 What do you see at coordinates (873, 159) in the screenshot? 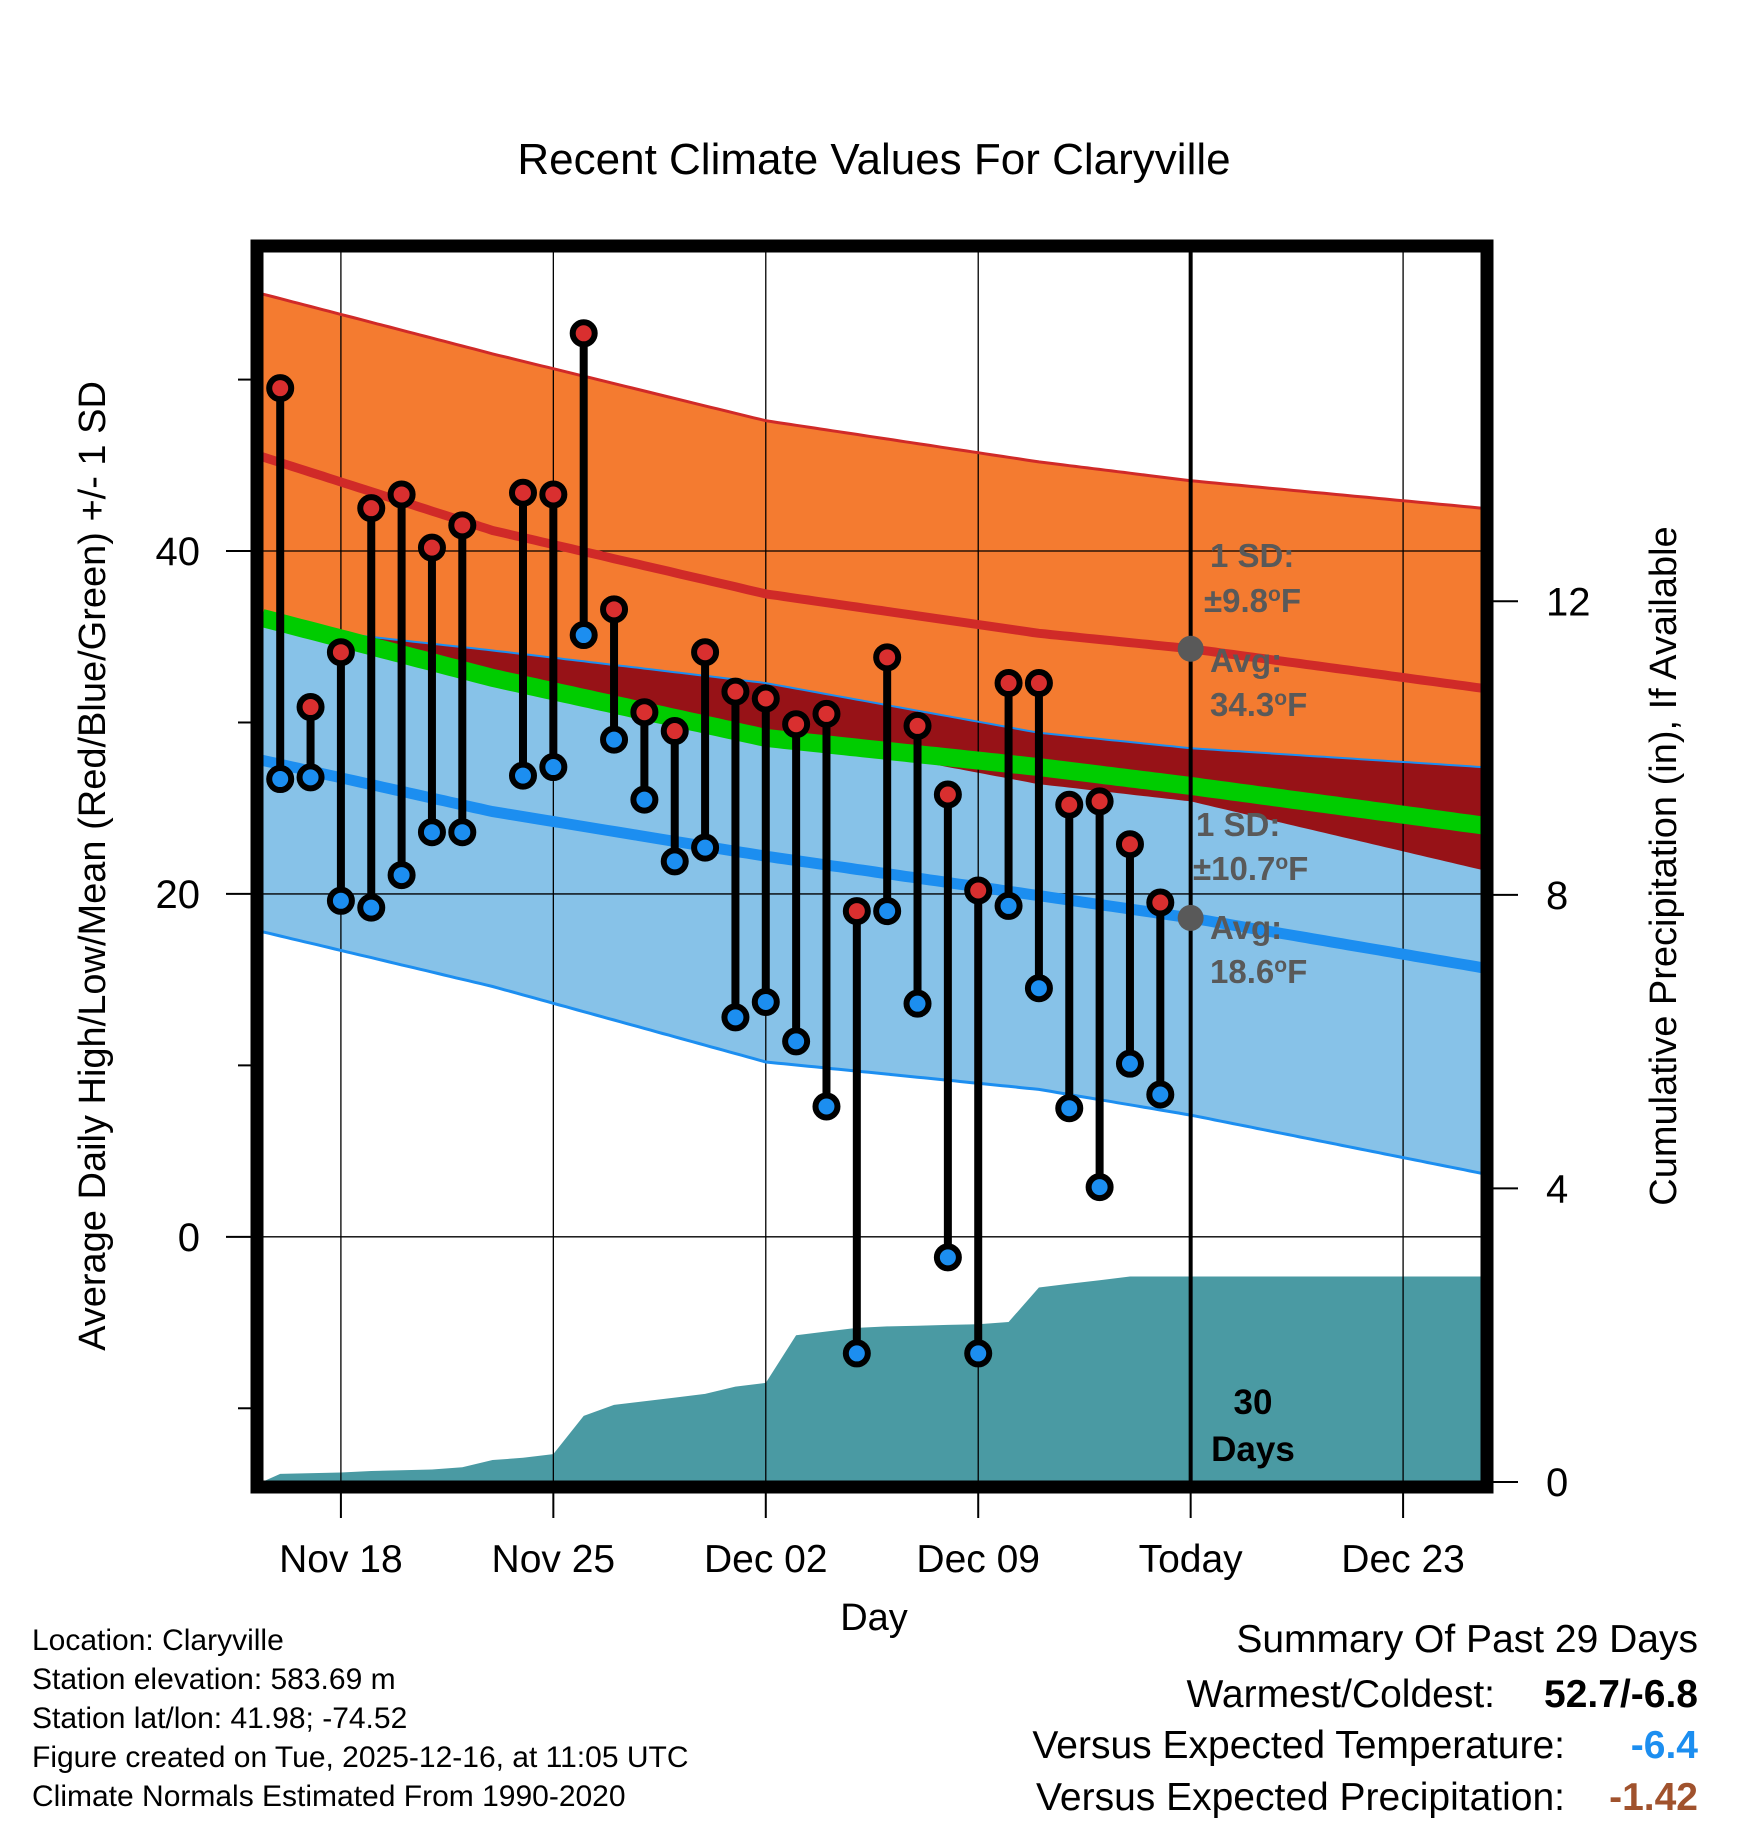
I see `chart-title: Recent Climate Values For Claryville` at bounding box center [873, 159].